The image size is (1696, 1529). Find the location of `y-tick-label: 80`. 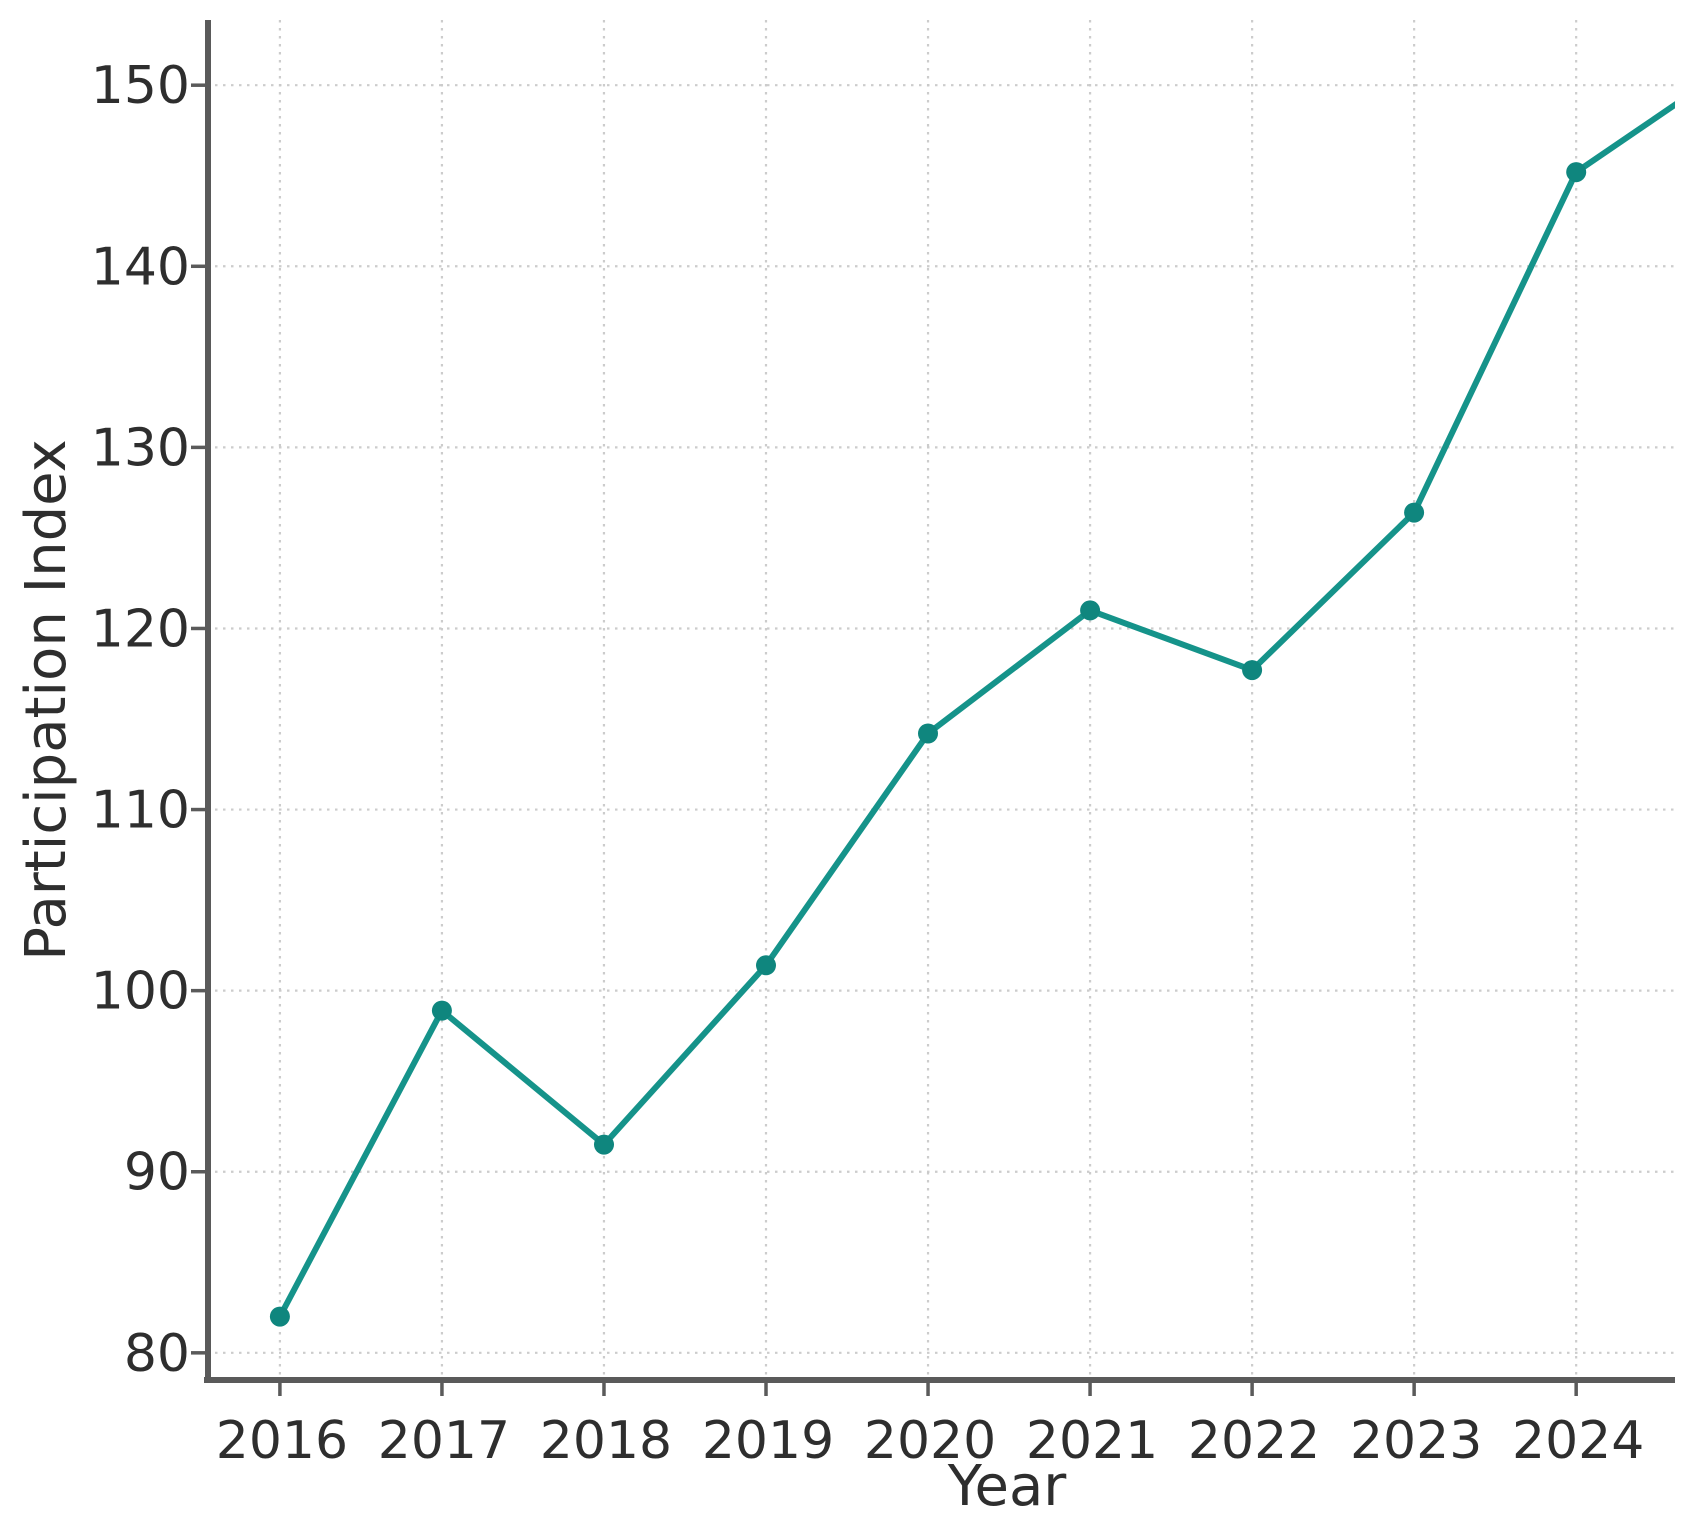

y-tick-label: 80 is located at coordinates (157, 1354).